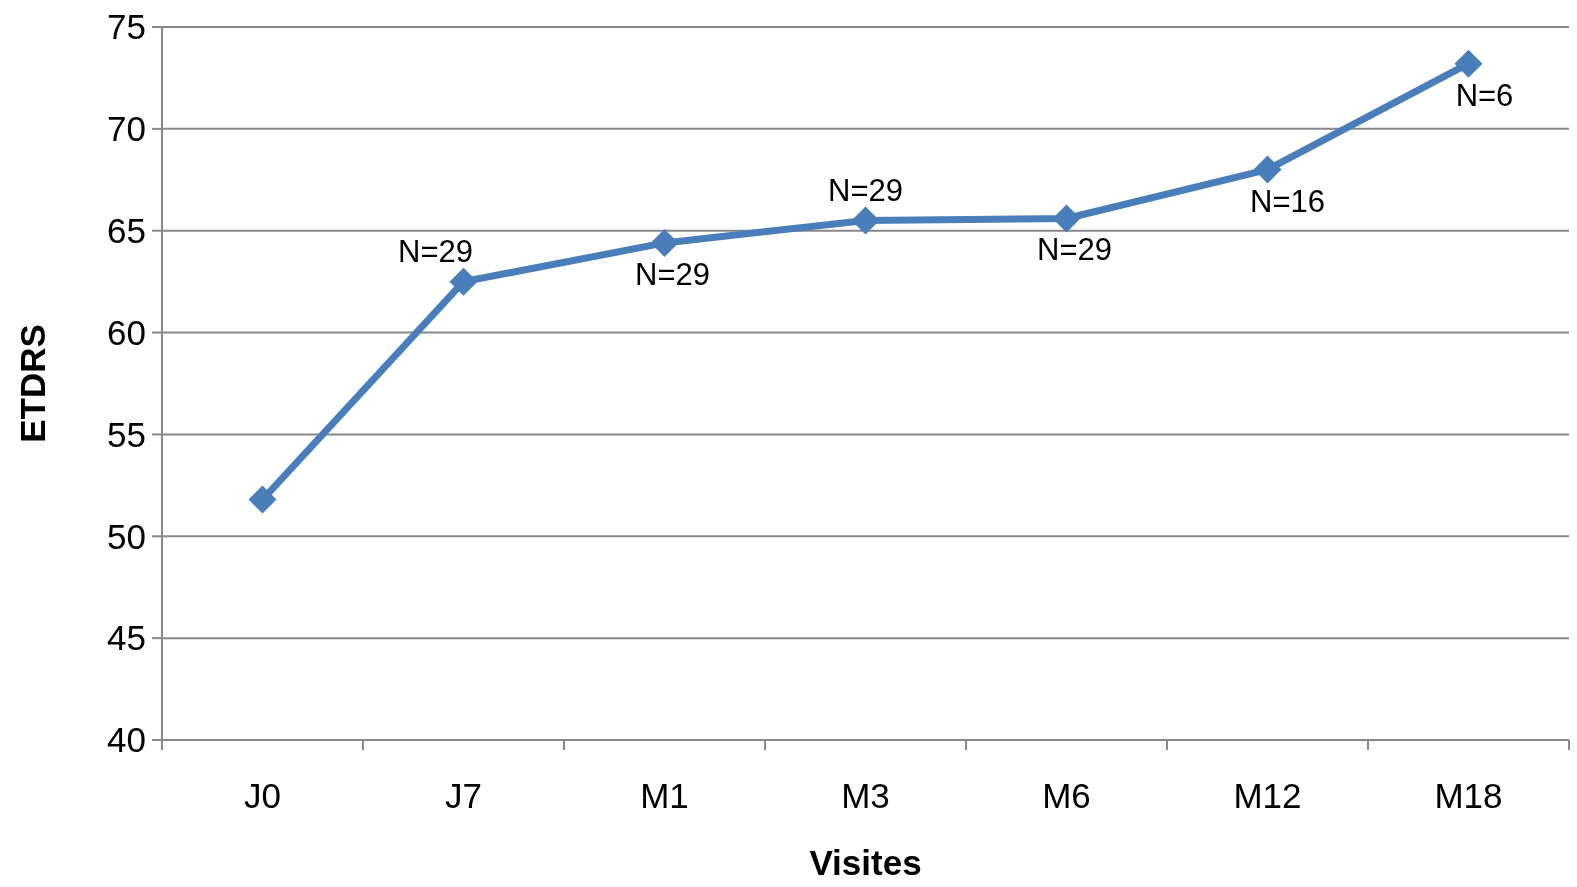 This screenshot has height=887, width=1577. What do you see at coordinates (126, 27) in the screenshot?
I see `y-tick-label: 75` at bounding box center [126, 27].